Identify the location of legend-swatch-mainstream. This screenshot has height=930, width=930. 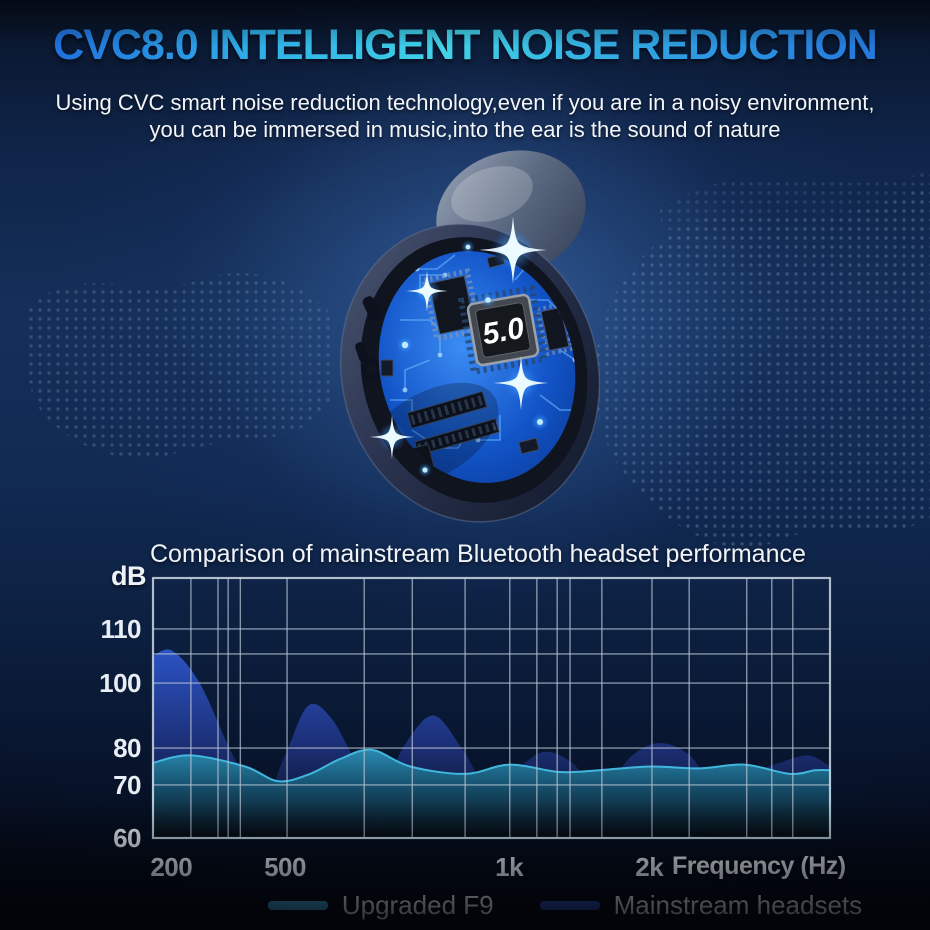
(569, 905).